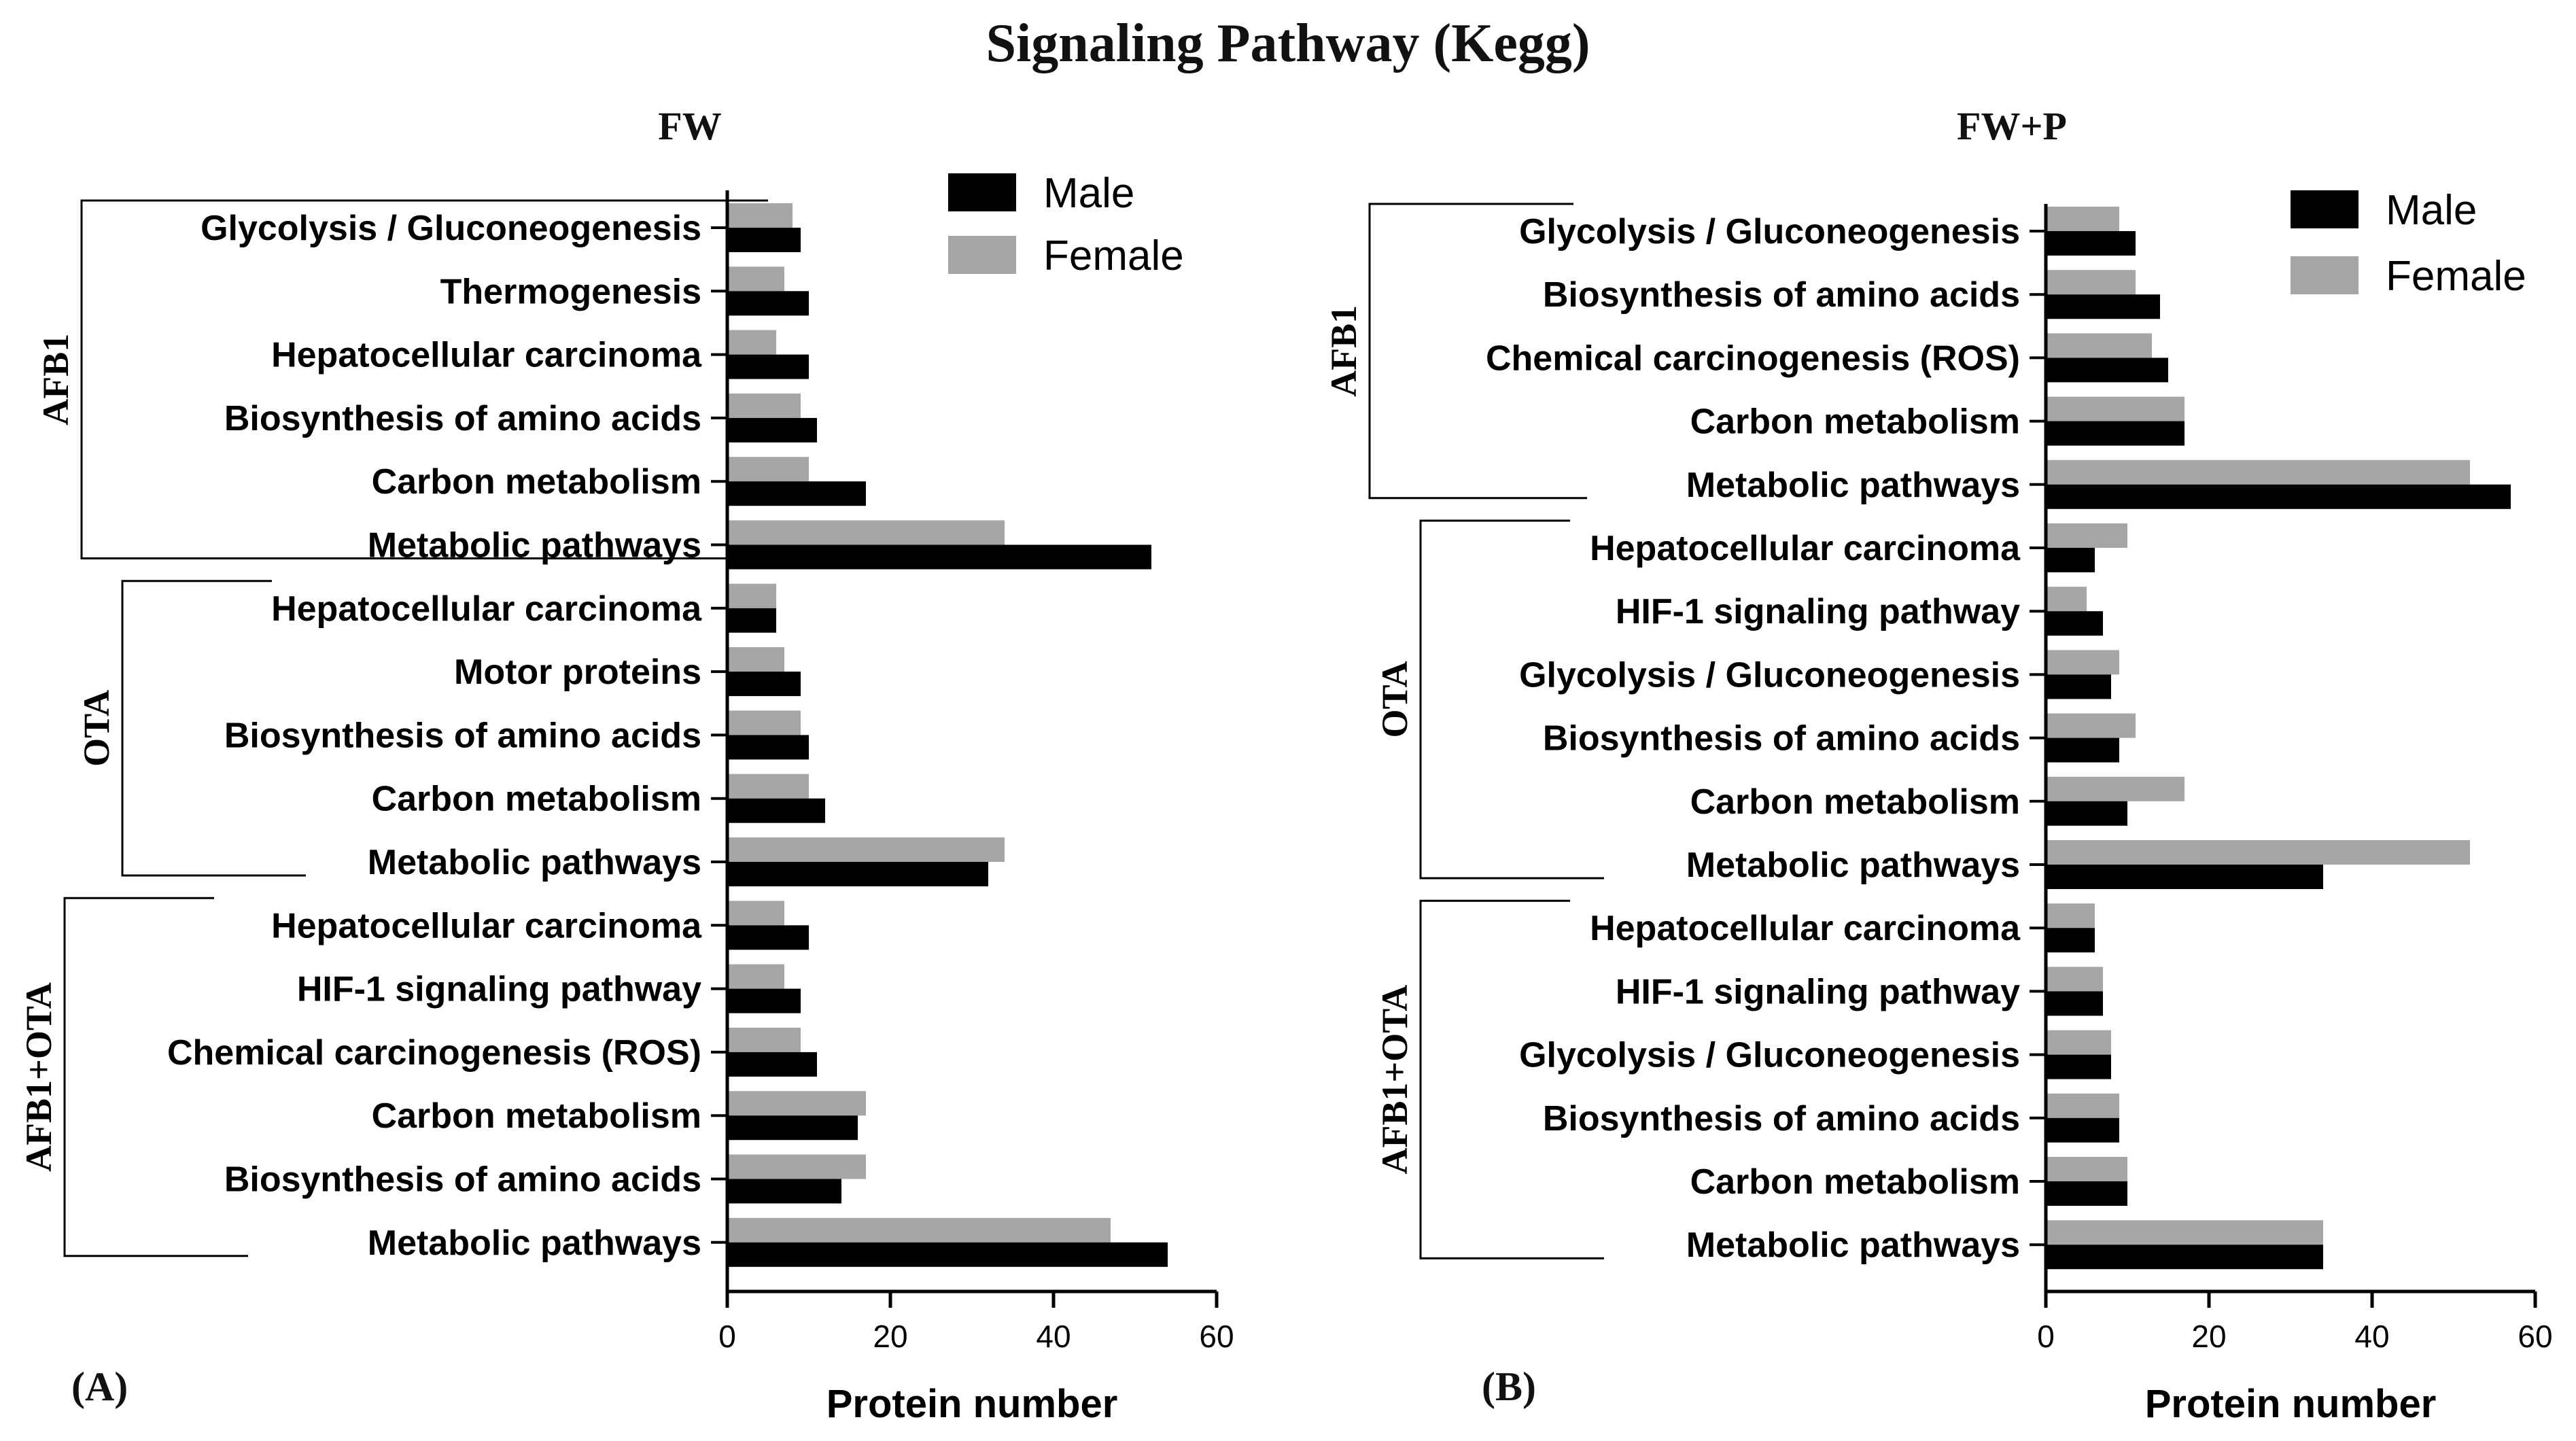  I want to click on panel-a-label: (A), so click(99, 1387).